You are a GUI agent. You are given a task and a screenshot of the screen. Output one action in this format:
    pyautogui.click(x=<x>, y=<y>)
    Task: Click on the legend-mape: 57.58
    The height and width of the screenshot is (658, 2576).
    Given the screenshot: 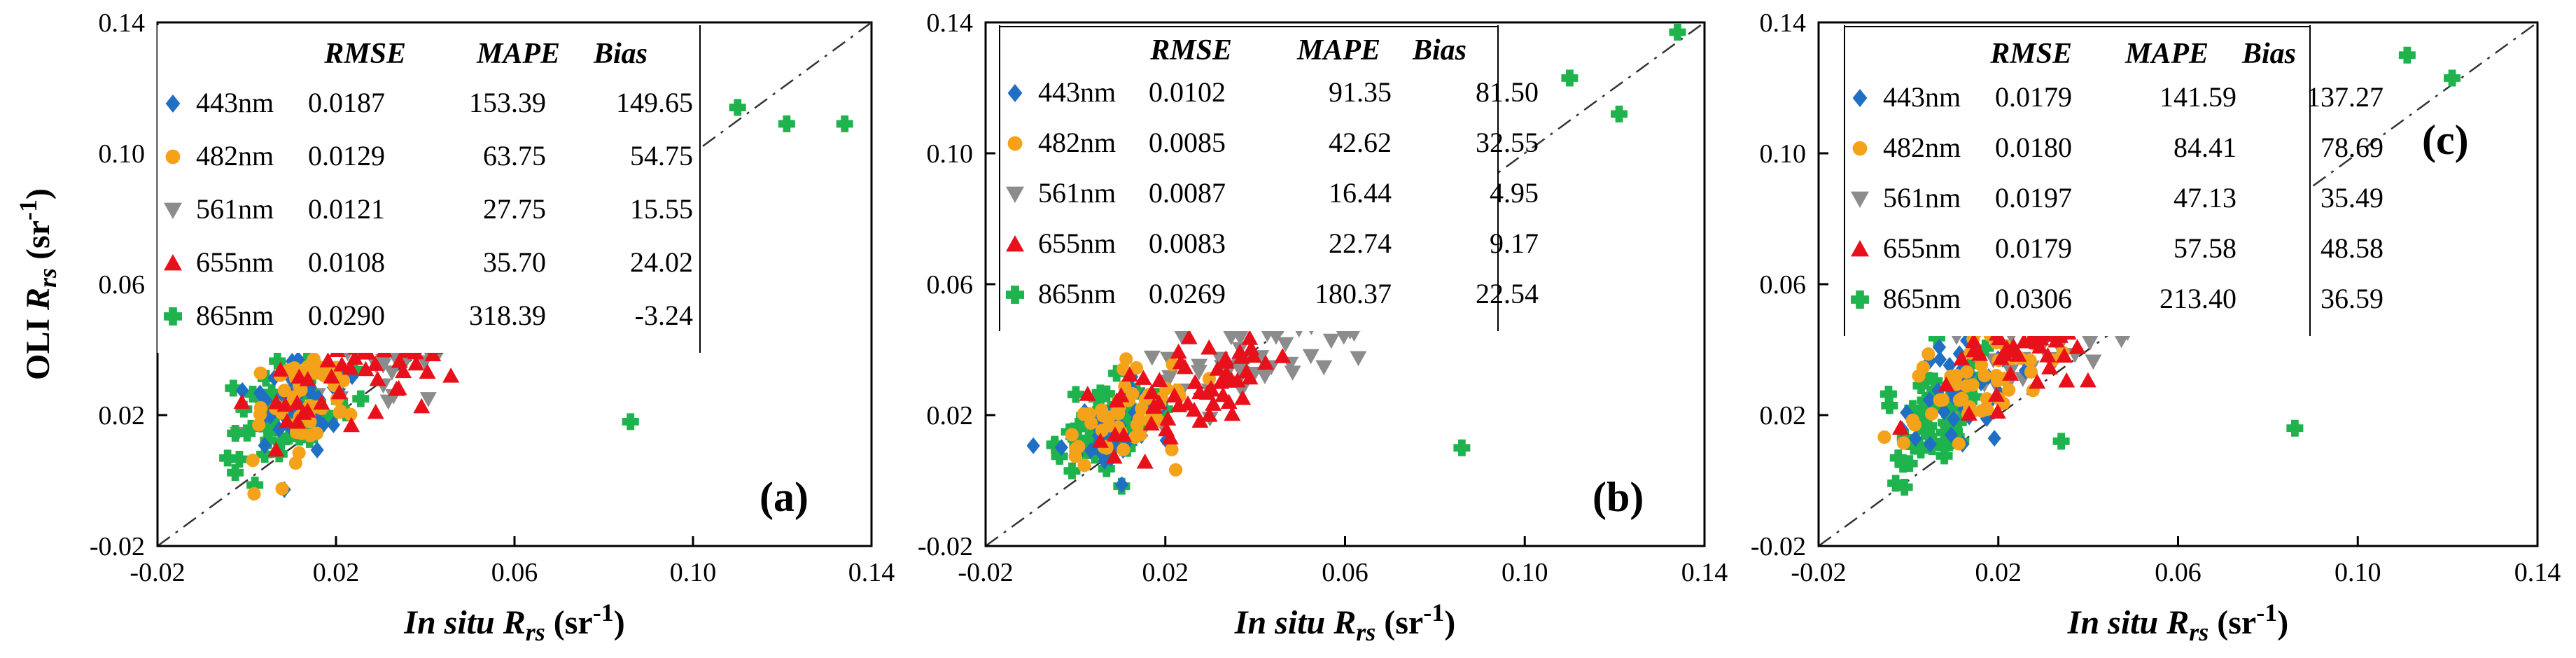 What is the action you would take?
    pyautogui.click(x=2205, y=248)
    